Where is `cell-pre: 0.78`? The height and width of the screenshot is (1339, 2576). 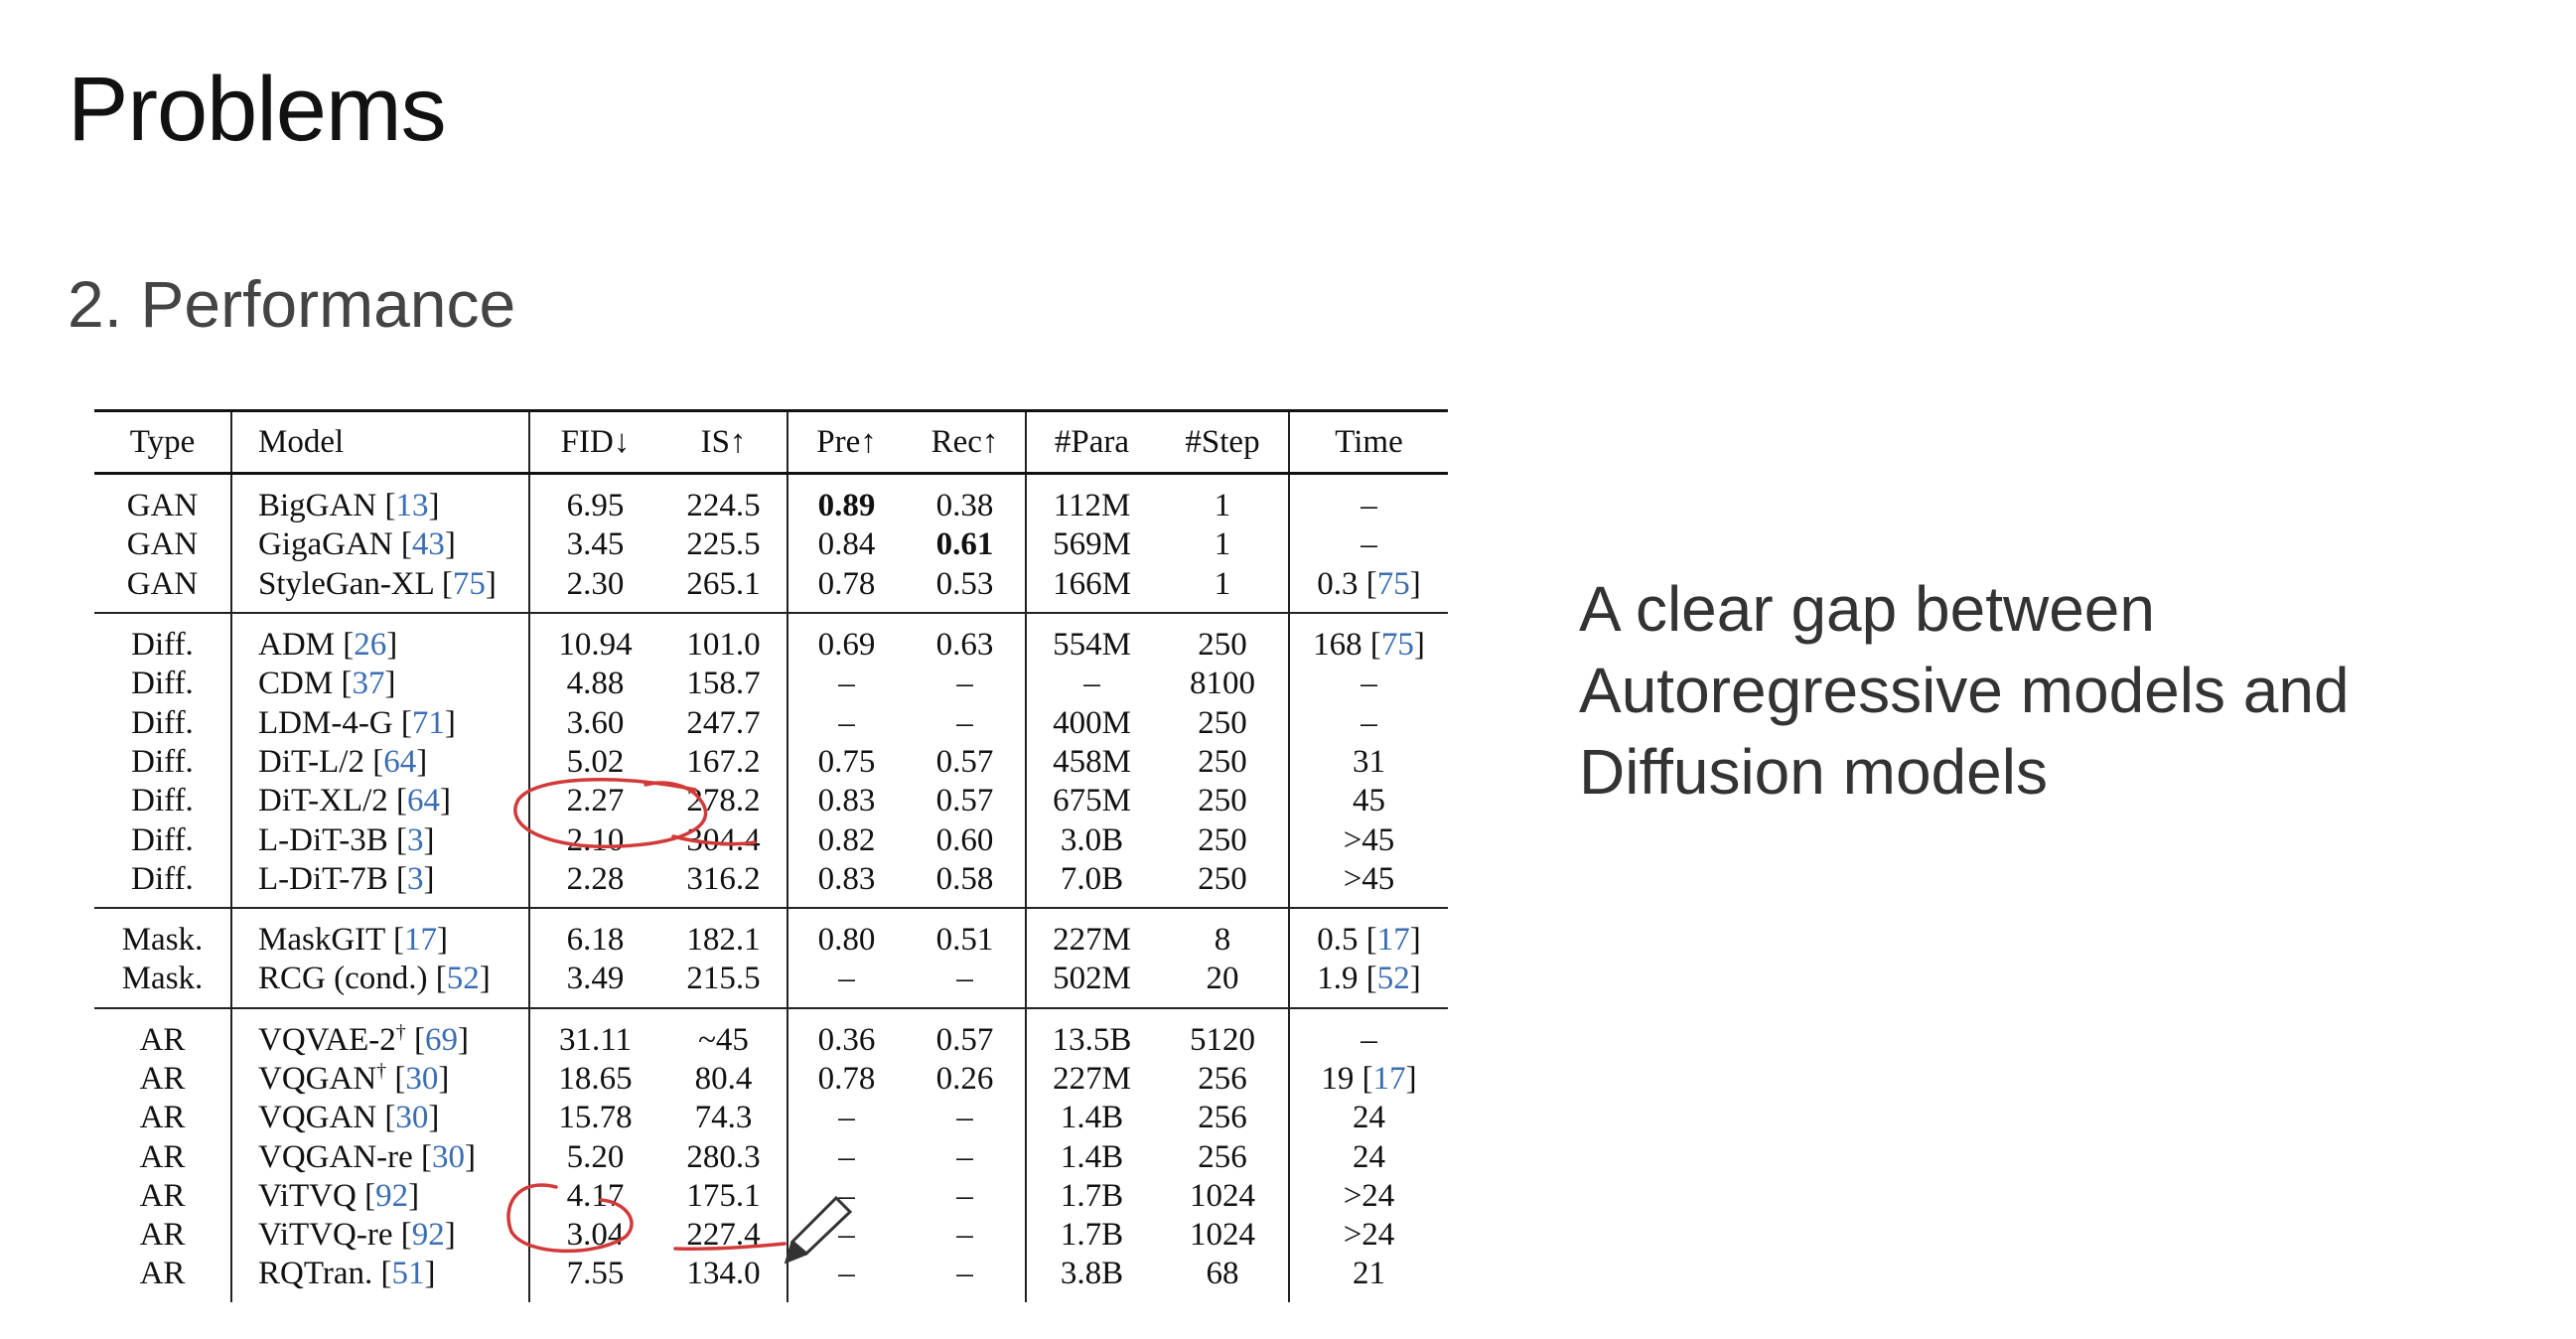 cell-pre: 0.78 is located at coordinates (846, 1079).